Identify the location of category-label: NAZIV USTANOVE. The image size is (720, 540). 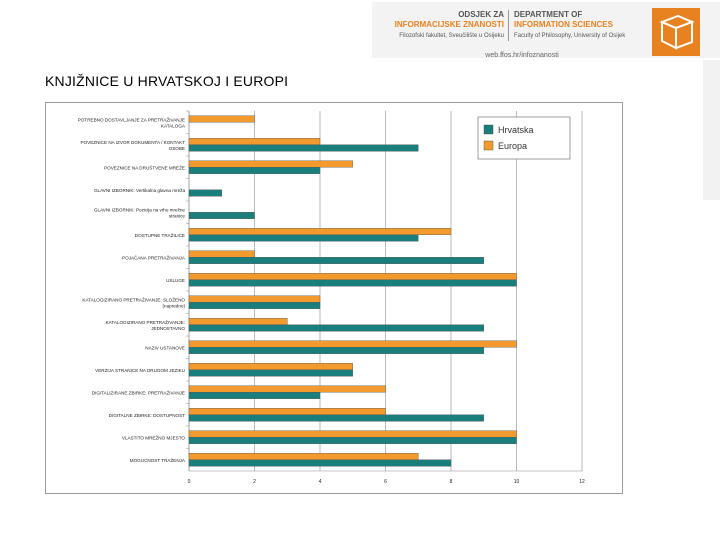
(165, 347).